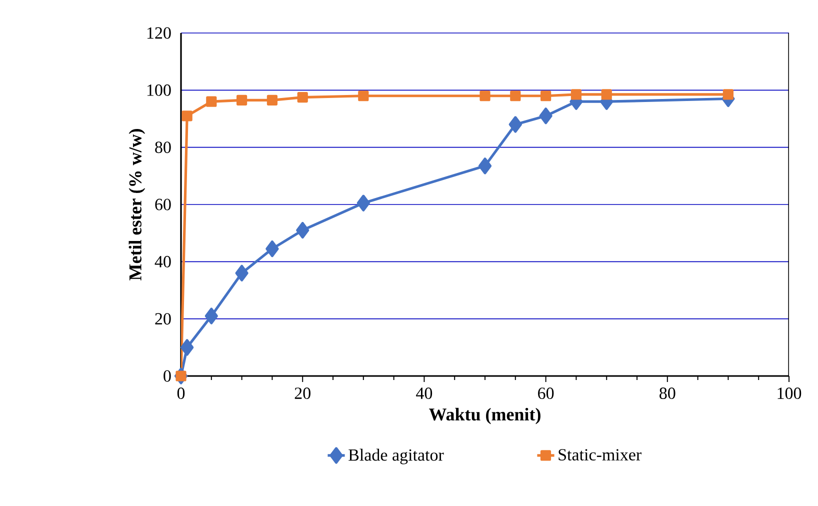 The height and width of the screenshot is (506, 818). What do you see at coordinates (484, 416) in the screenshot?
I see `x-axis-title: Waktu (menit)` at bounding box center [484, 416].